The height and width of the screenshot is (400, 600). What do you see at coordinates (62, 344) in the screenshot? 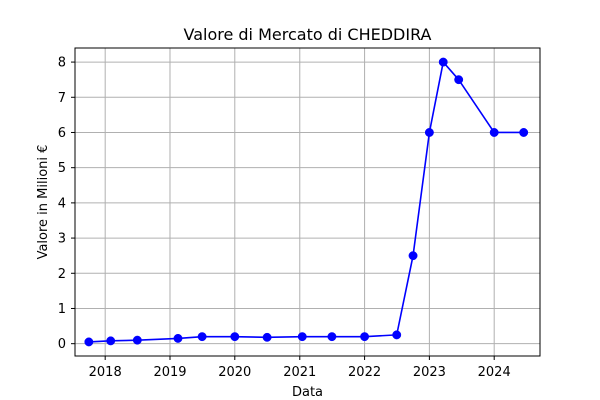
I see `y-tick-label: 0` at bounding box center [62, 344].